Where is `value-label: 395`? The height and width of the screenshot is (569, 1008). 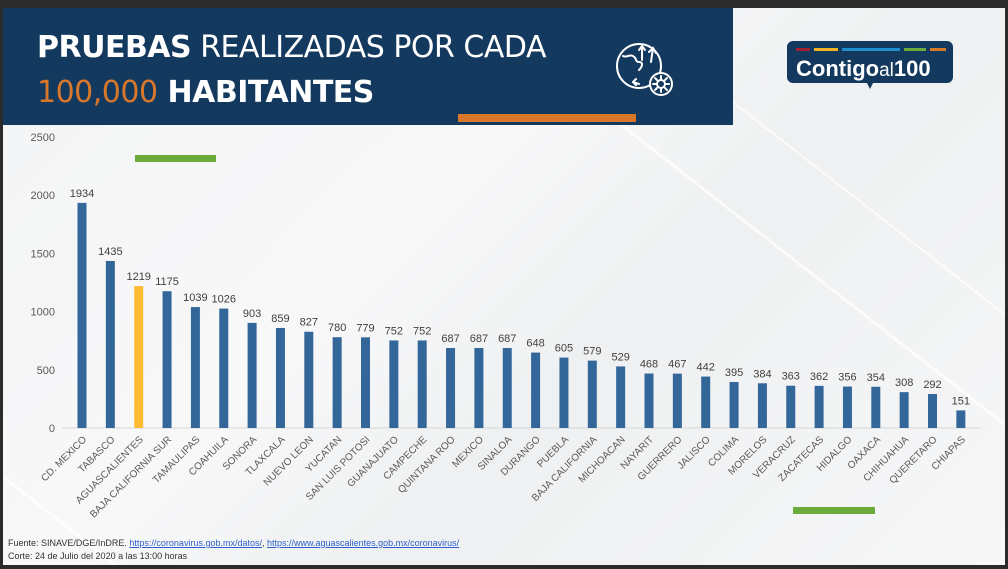 value-label: 395 is located at coordinates (734, 373).